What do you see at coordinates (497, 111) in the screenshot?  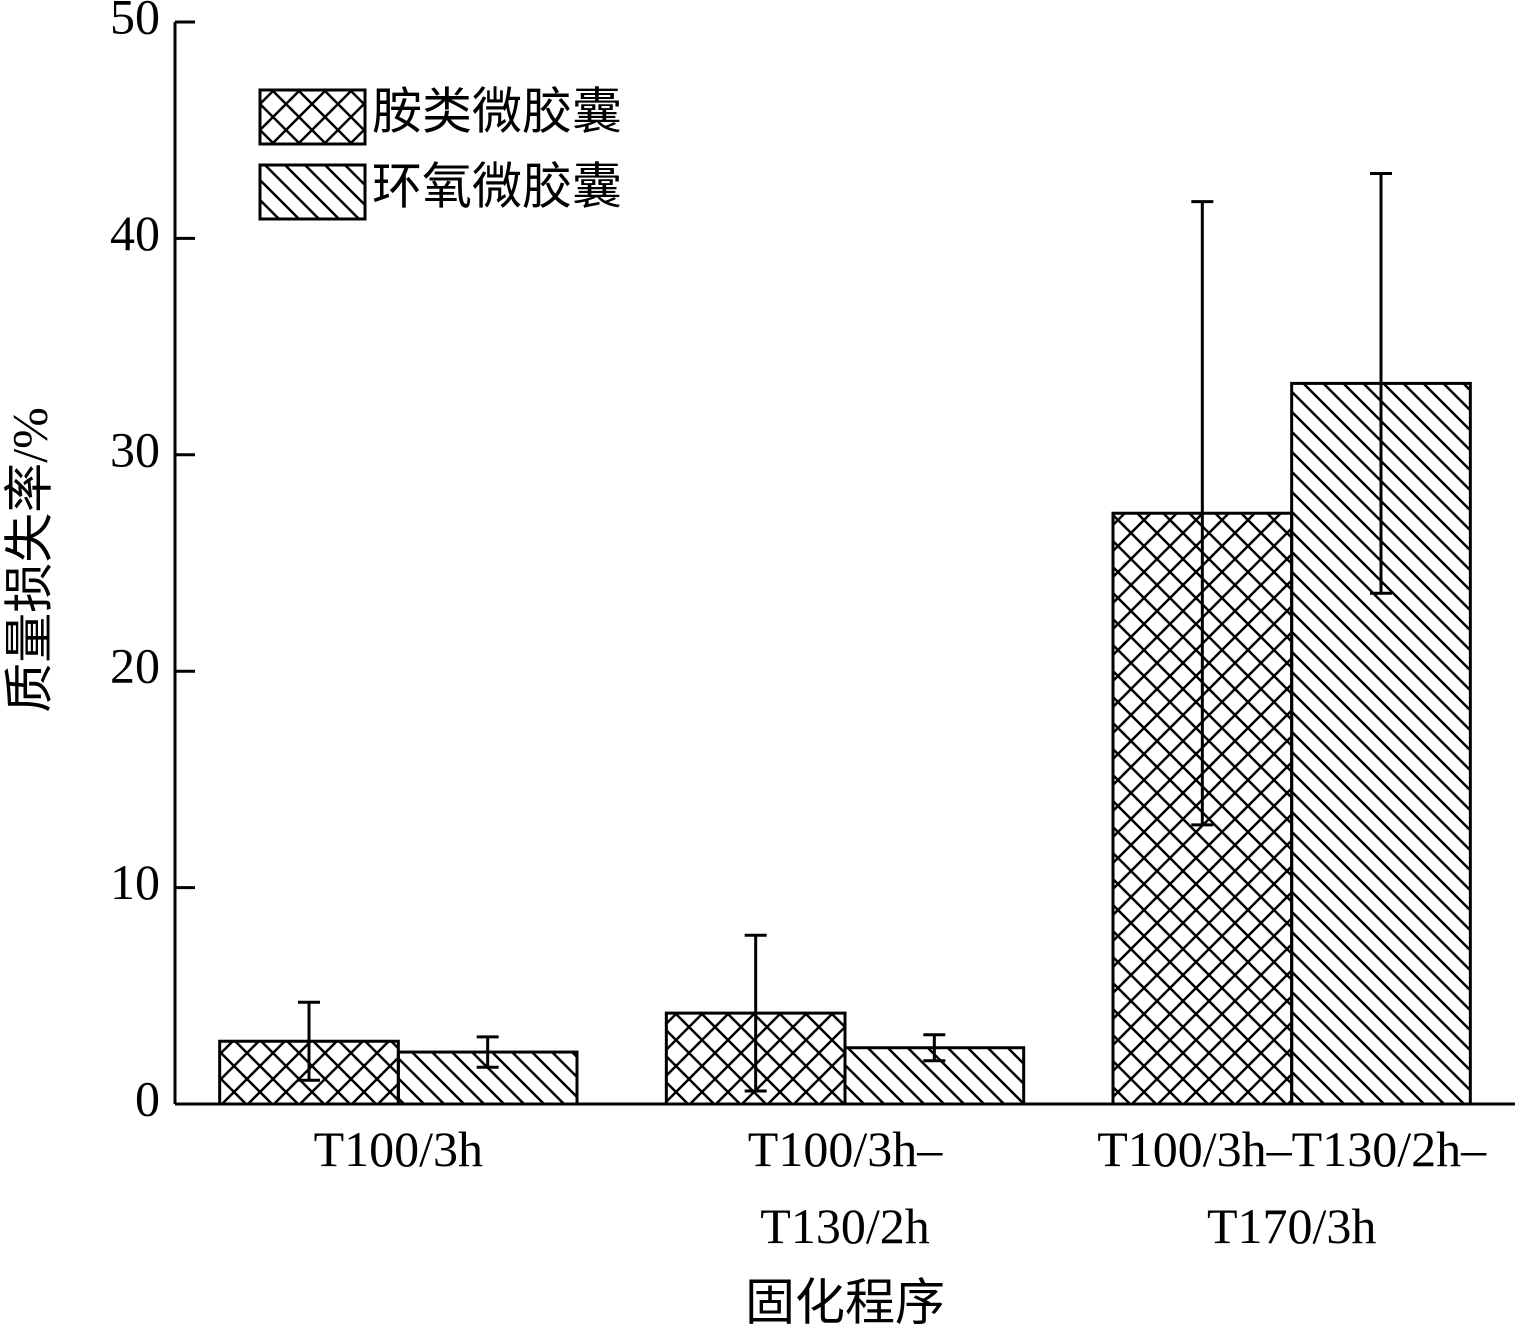 I see `legend-label: 胺类微胶囊` at bounding box center [497, 111].